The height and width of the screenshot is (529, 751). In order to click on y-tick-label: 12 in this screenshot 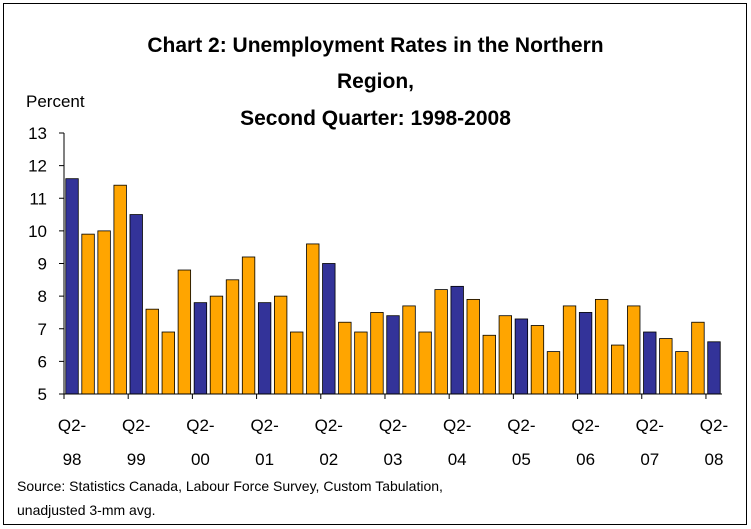, I will do `click(37, 166)`.